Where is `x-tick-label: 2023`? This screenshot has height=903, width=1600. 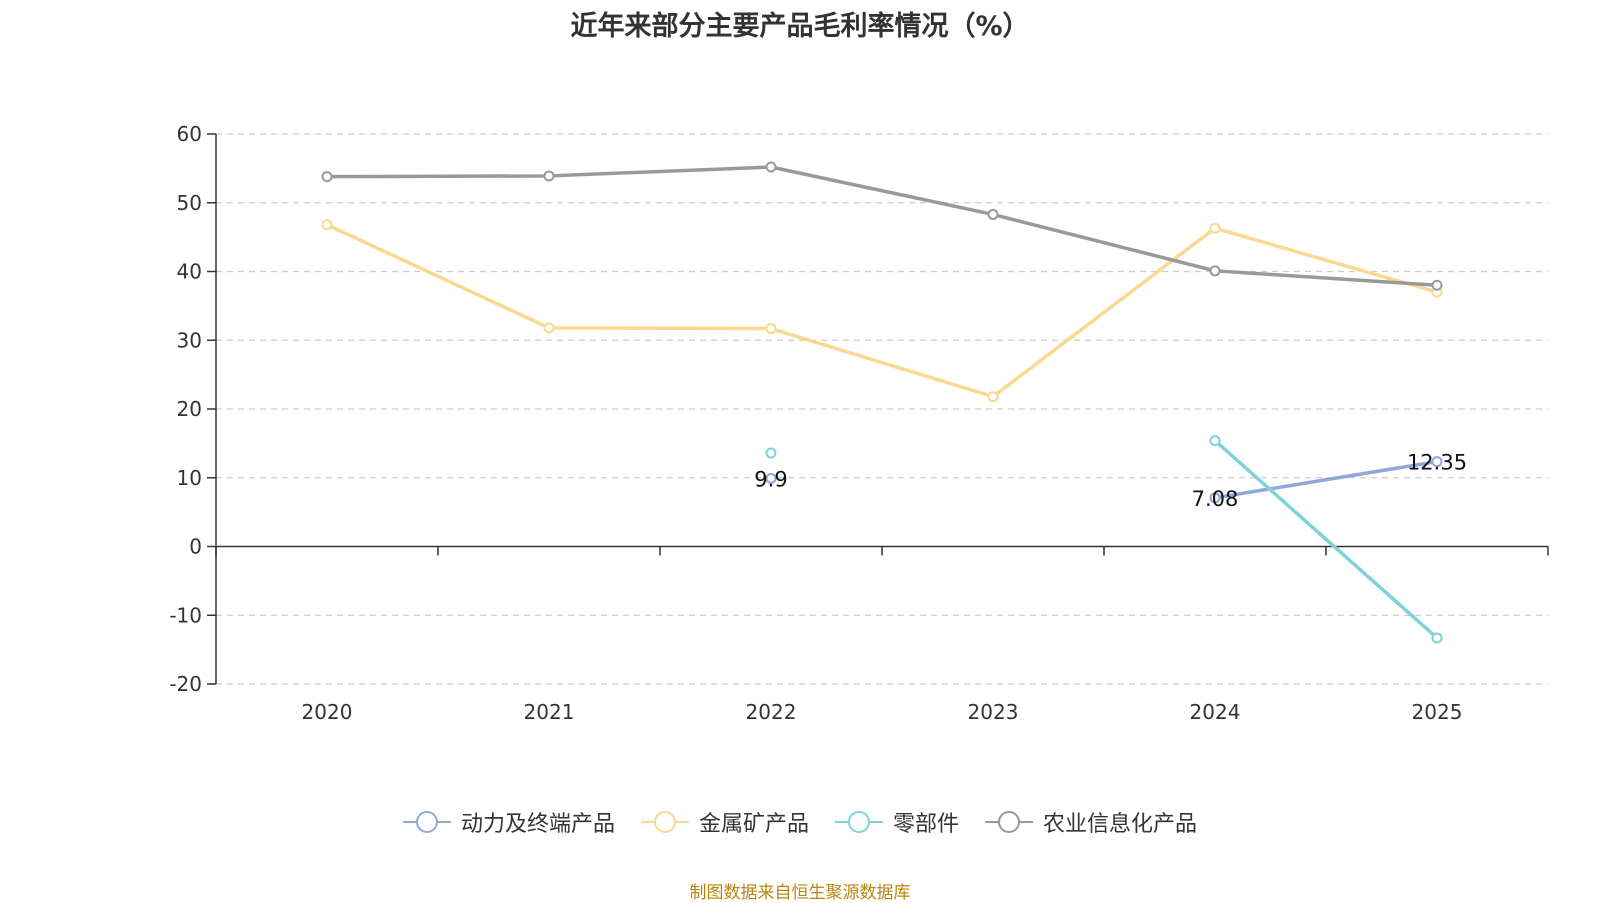 x-tick-label: 2023 is located at coordinates (993, 712).